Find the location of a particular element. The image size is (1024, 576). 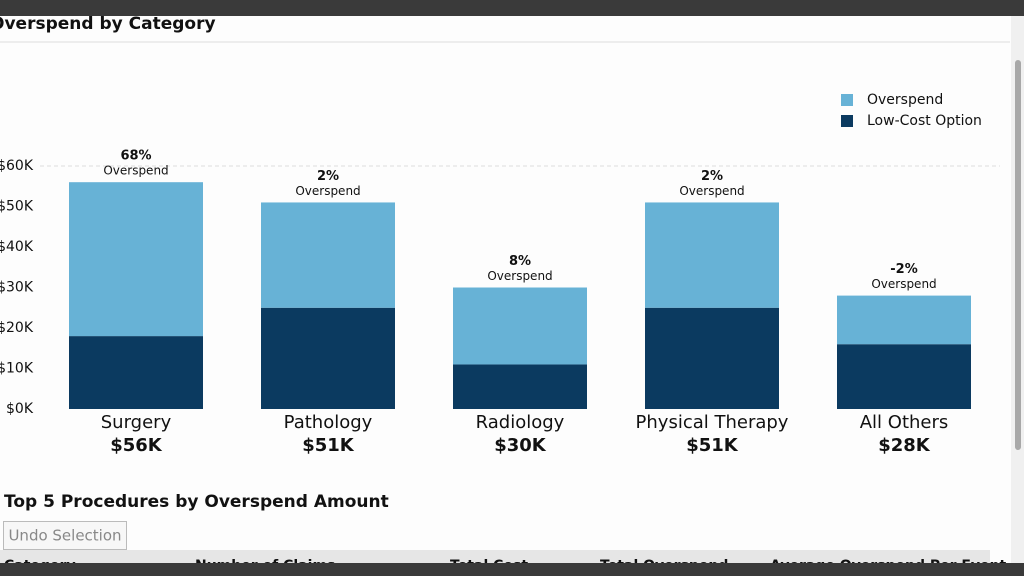

chart-title: Overspend by Category is located at coordinates (108, 24).